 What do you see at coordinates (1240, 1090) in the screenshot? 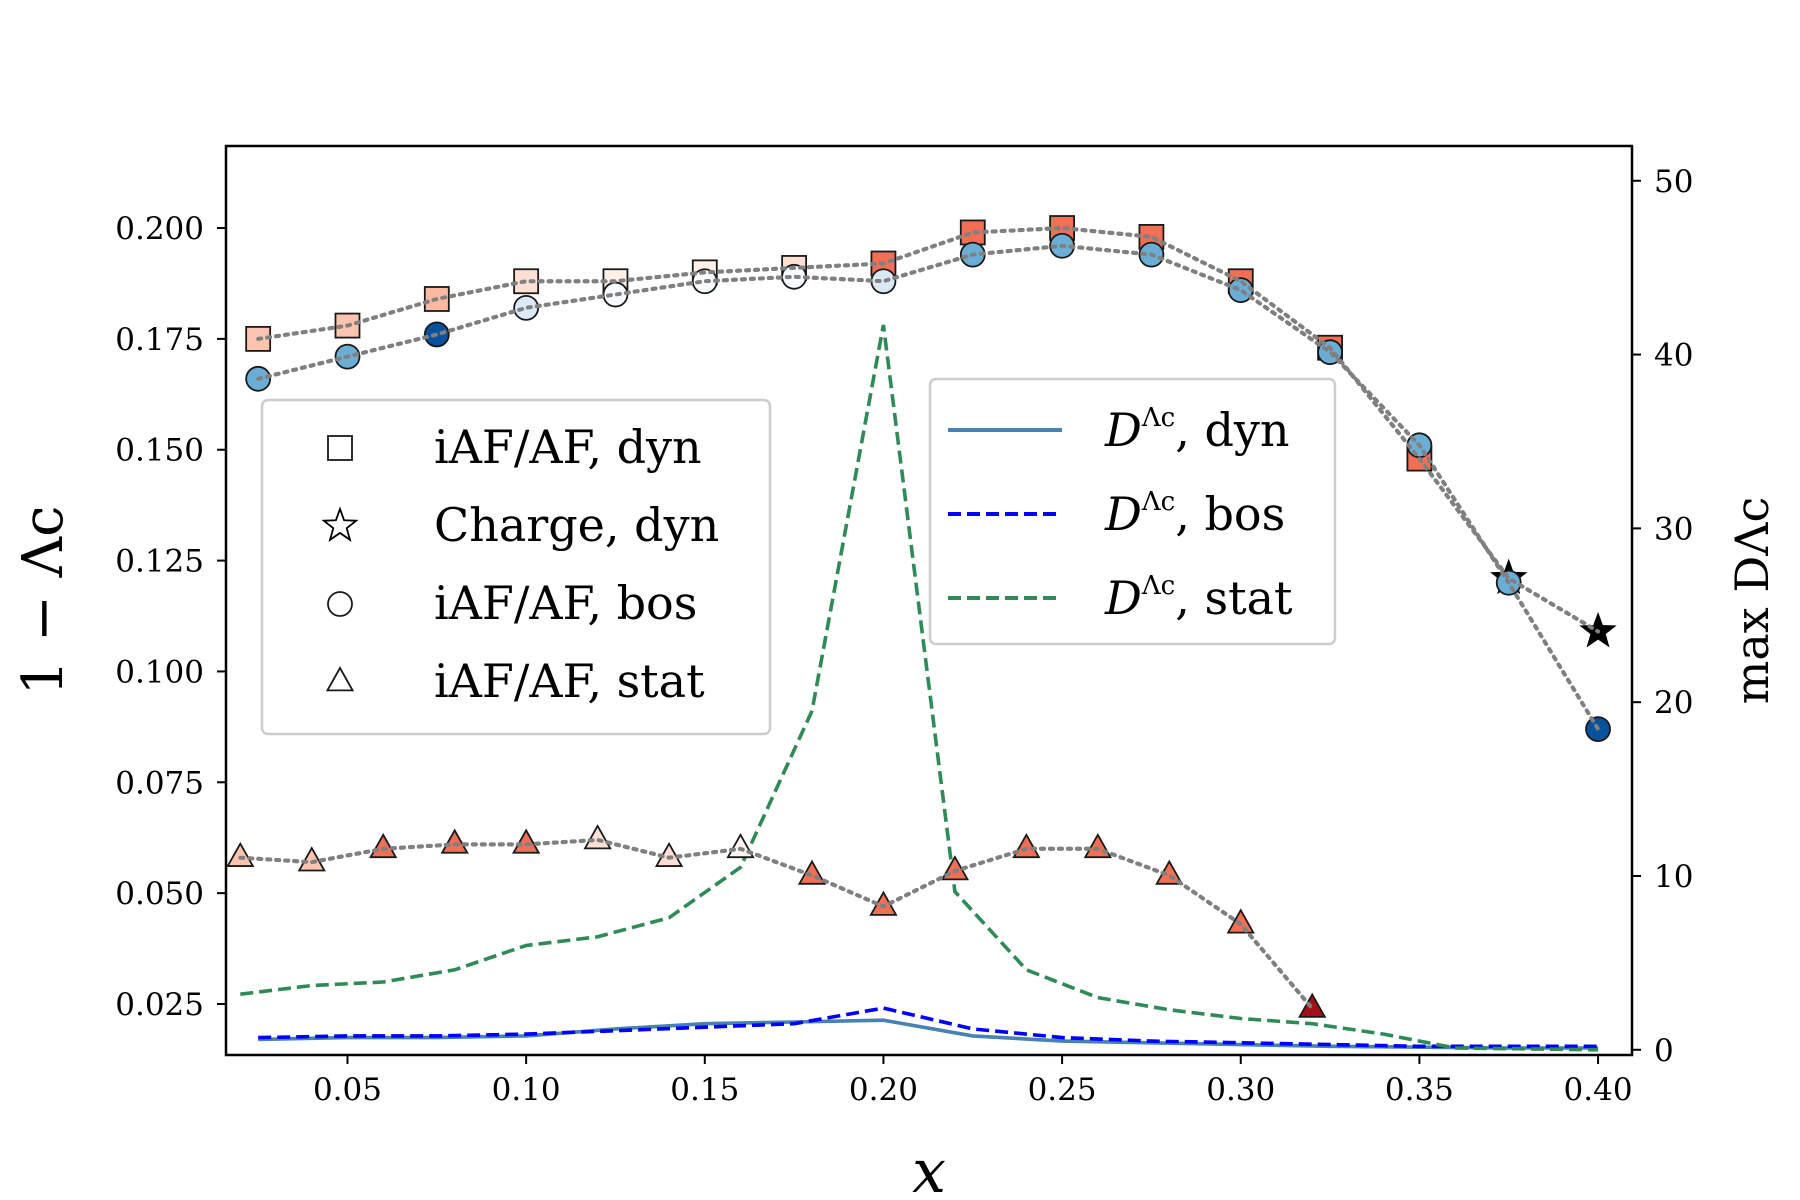
I see `x-tick-label: 0.30` at bounding box center [1240, 1090].